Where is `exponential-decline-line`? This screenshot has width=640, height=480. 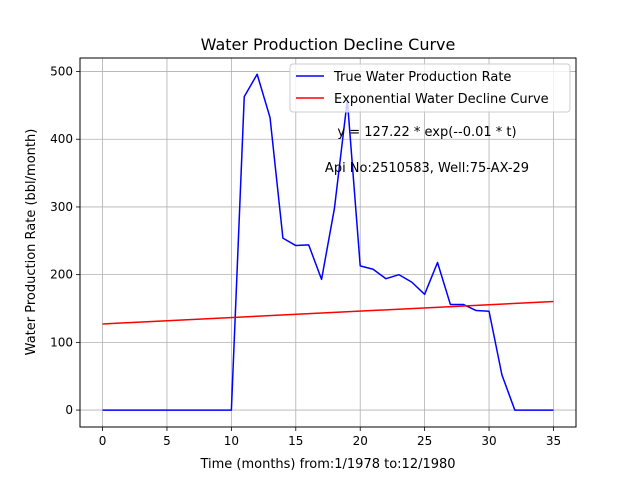 exponential-decline-line is located at coordinates (328, 312).